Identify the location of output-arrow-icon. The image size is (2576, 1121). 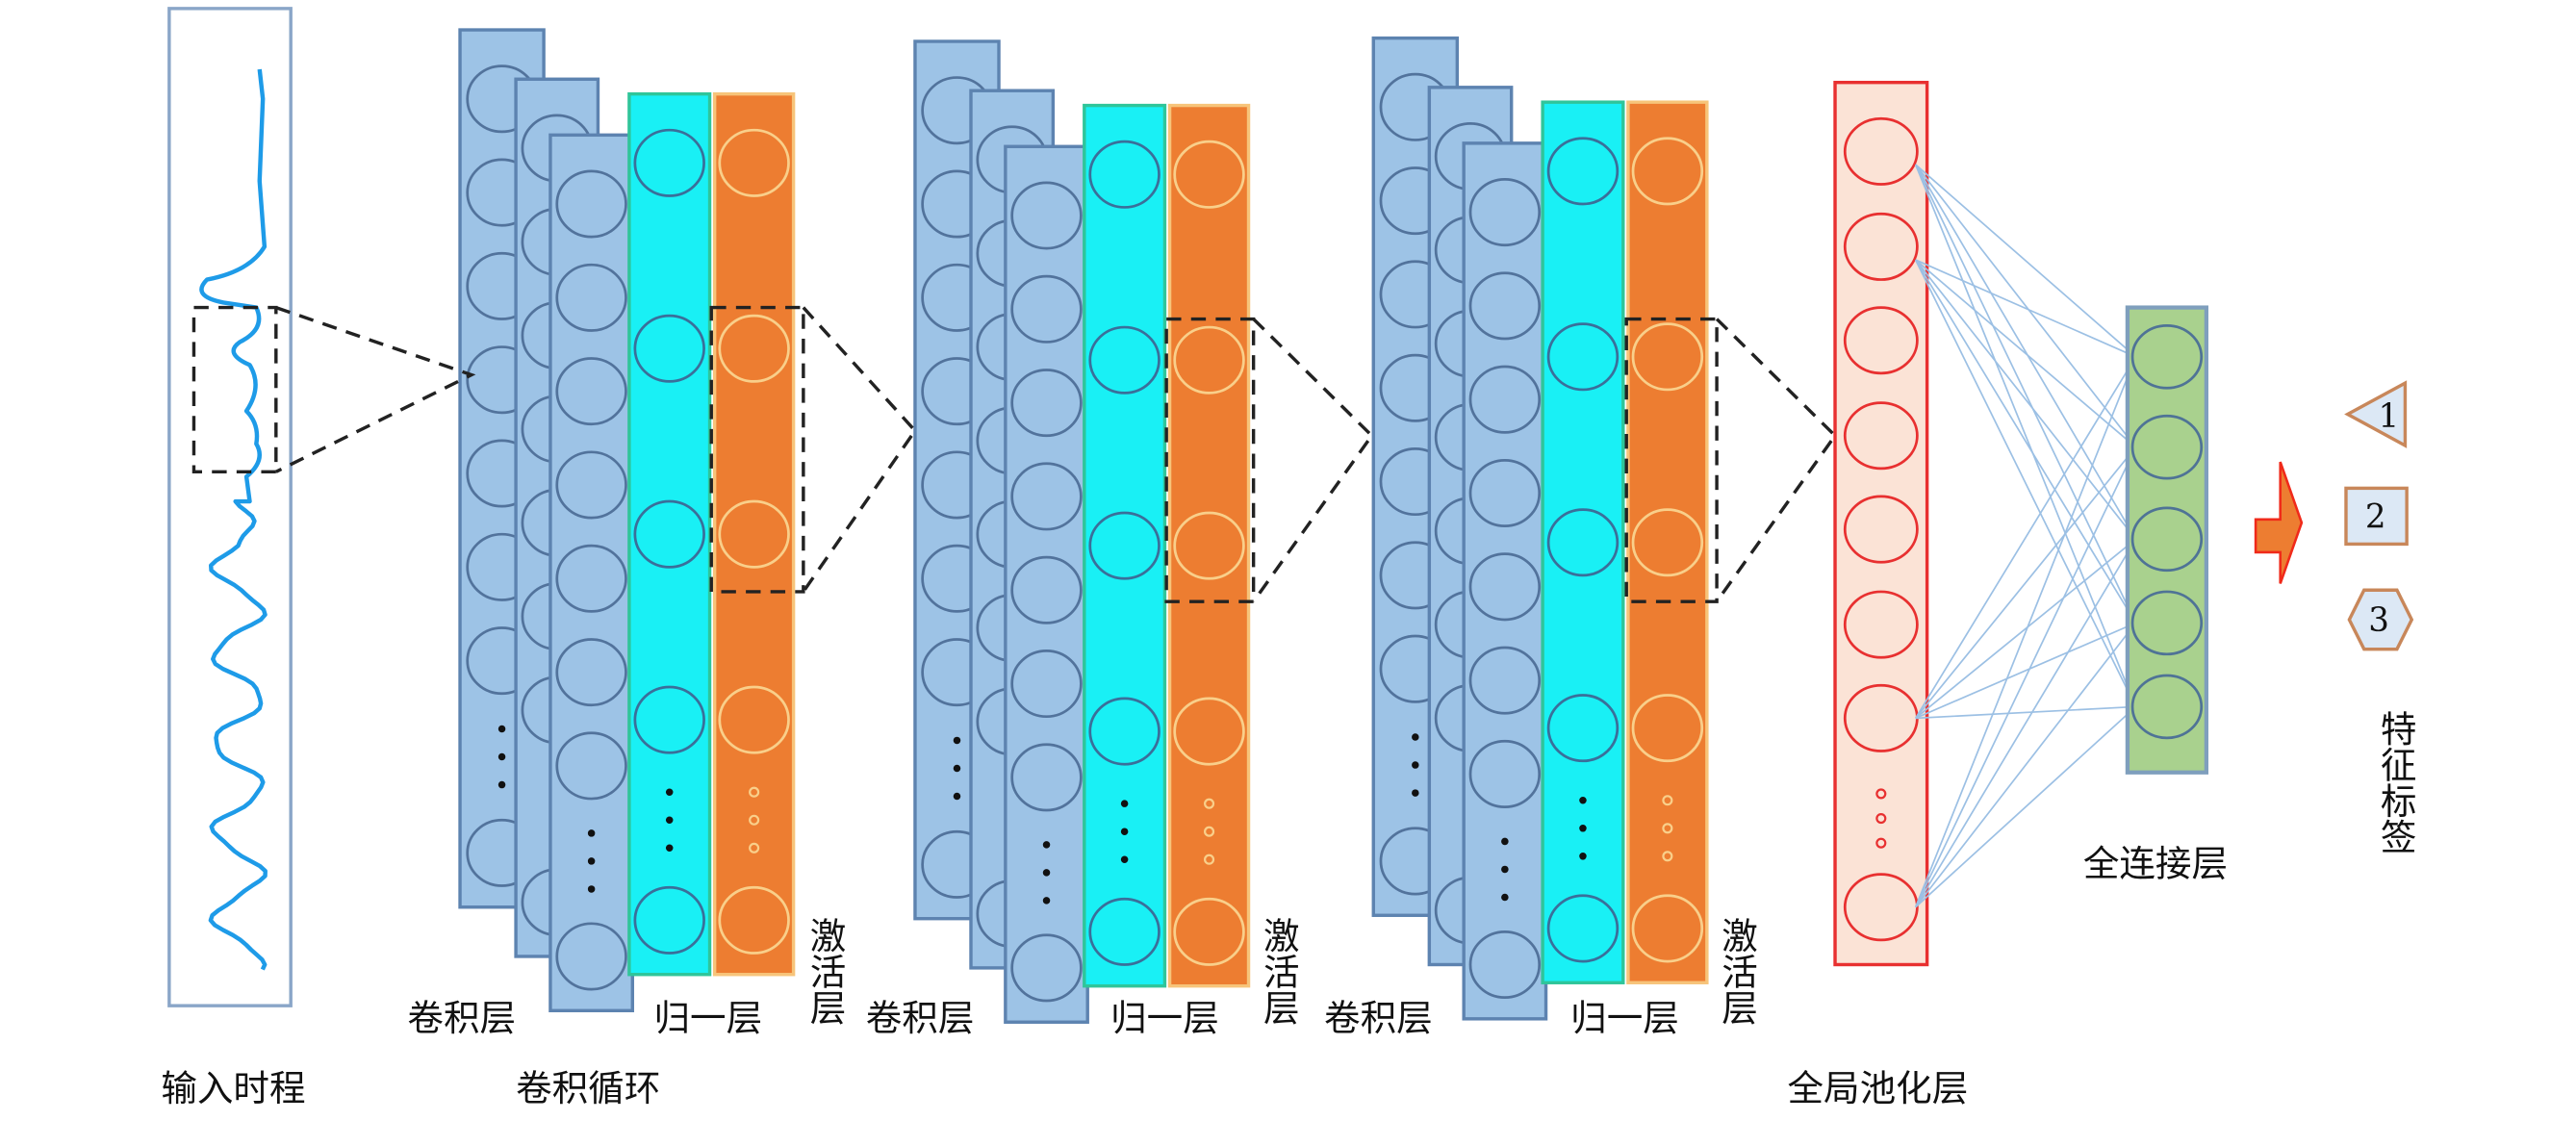
(2279, 522).